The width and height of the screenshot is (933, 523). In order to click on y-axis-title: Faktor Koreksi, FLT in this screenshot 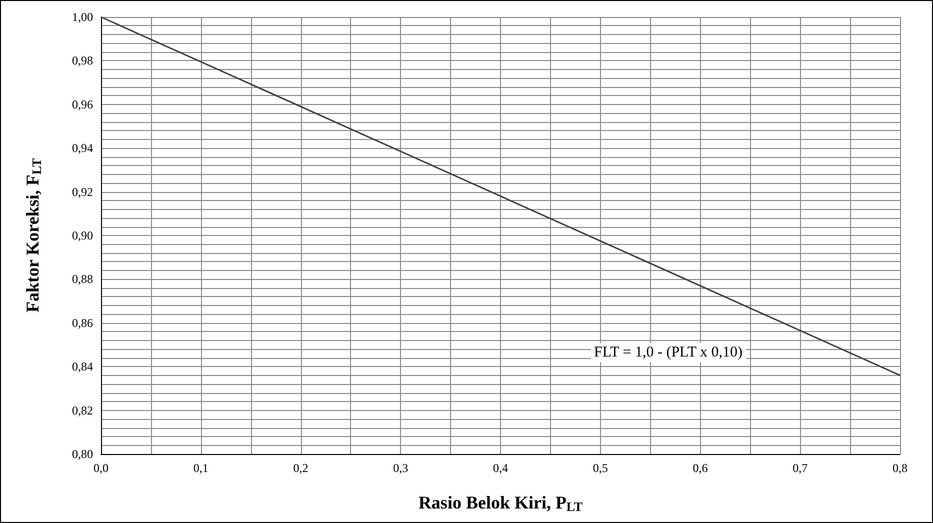, I will do `click(33, 235)`.